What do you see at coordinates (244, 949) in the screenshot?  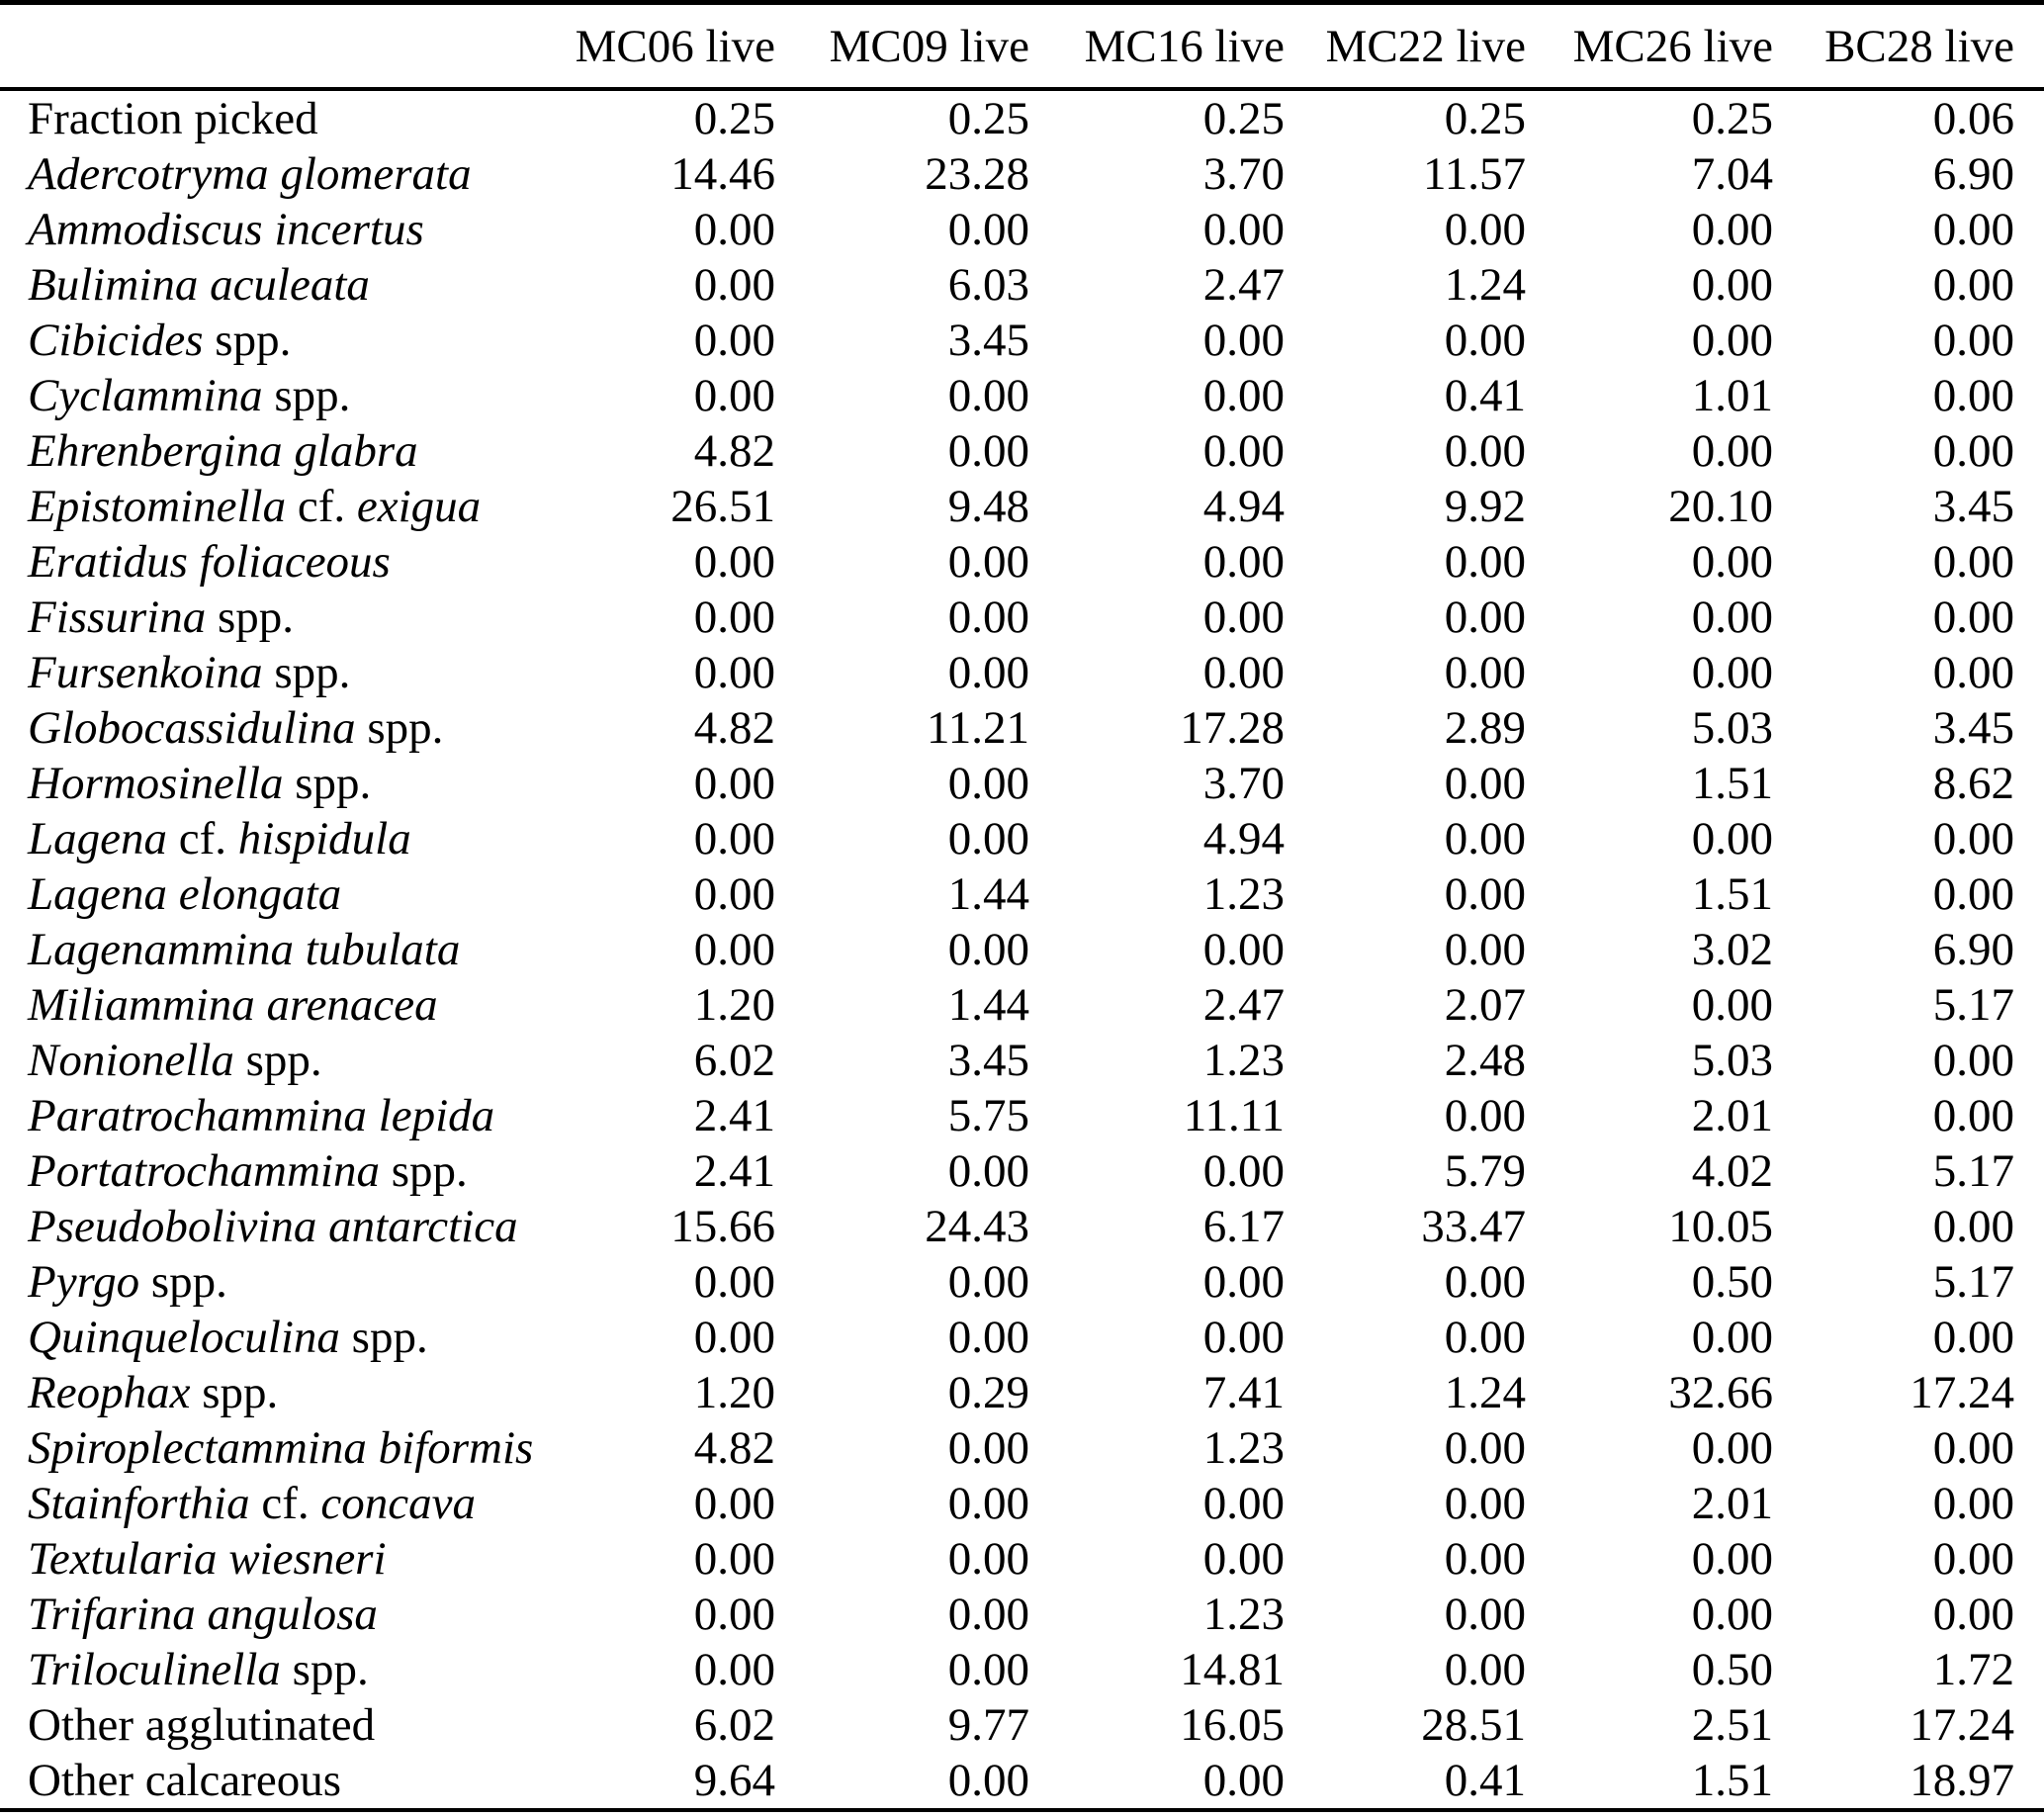 I see `taxon-name-segment: Lagenammina tubulata` at bounding box center [244, 949].